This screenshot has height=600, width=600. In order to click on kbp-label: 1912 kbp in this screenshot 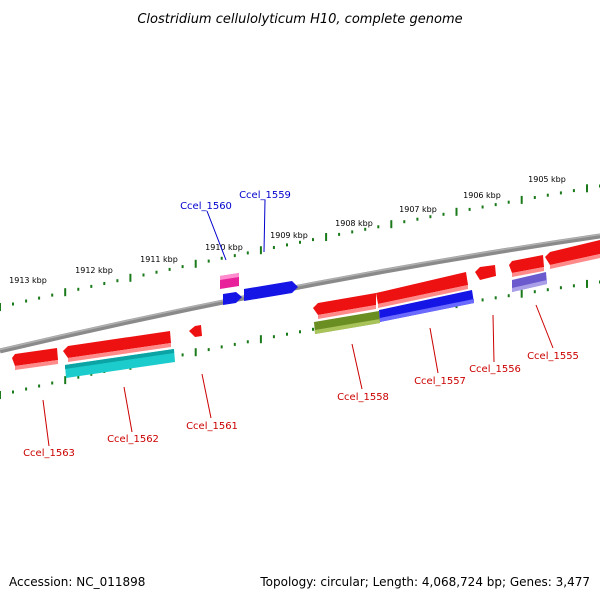, I will do `click(94, 270)`.